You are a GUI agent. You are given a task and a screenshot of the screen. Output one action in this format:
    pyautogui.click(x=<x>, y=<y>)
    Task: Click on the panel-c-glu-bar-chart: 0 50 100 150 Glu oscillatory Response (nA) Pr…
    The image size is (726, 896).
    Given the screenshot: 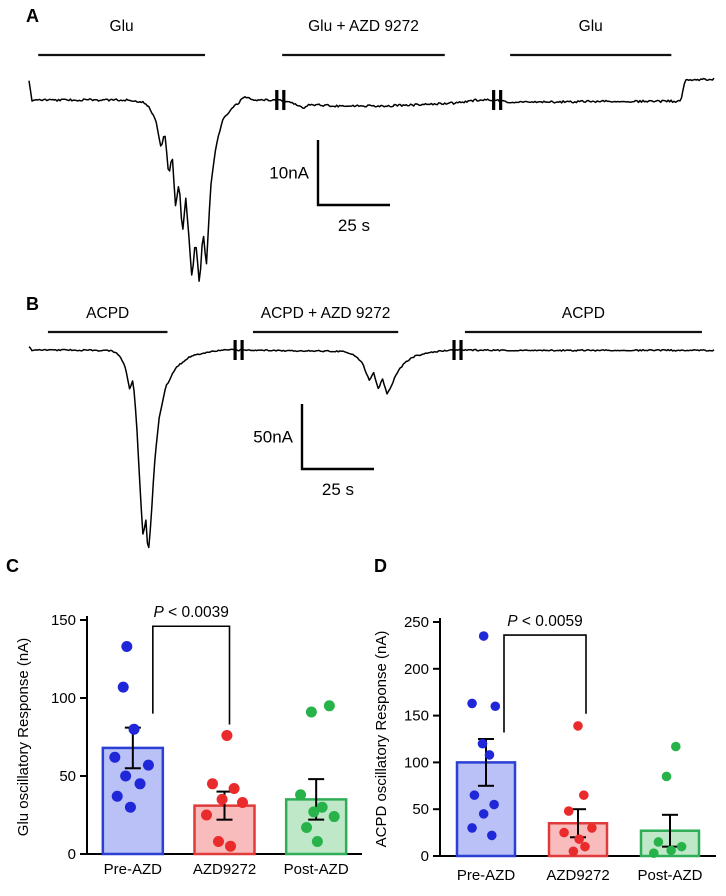 What is the action you would take?
    pyautogui.click(x=188, y=741)
    